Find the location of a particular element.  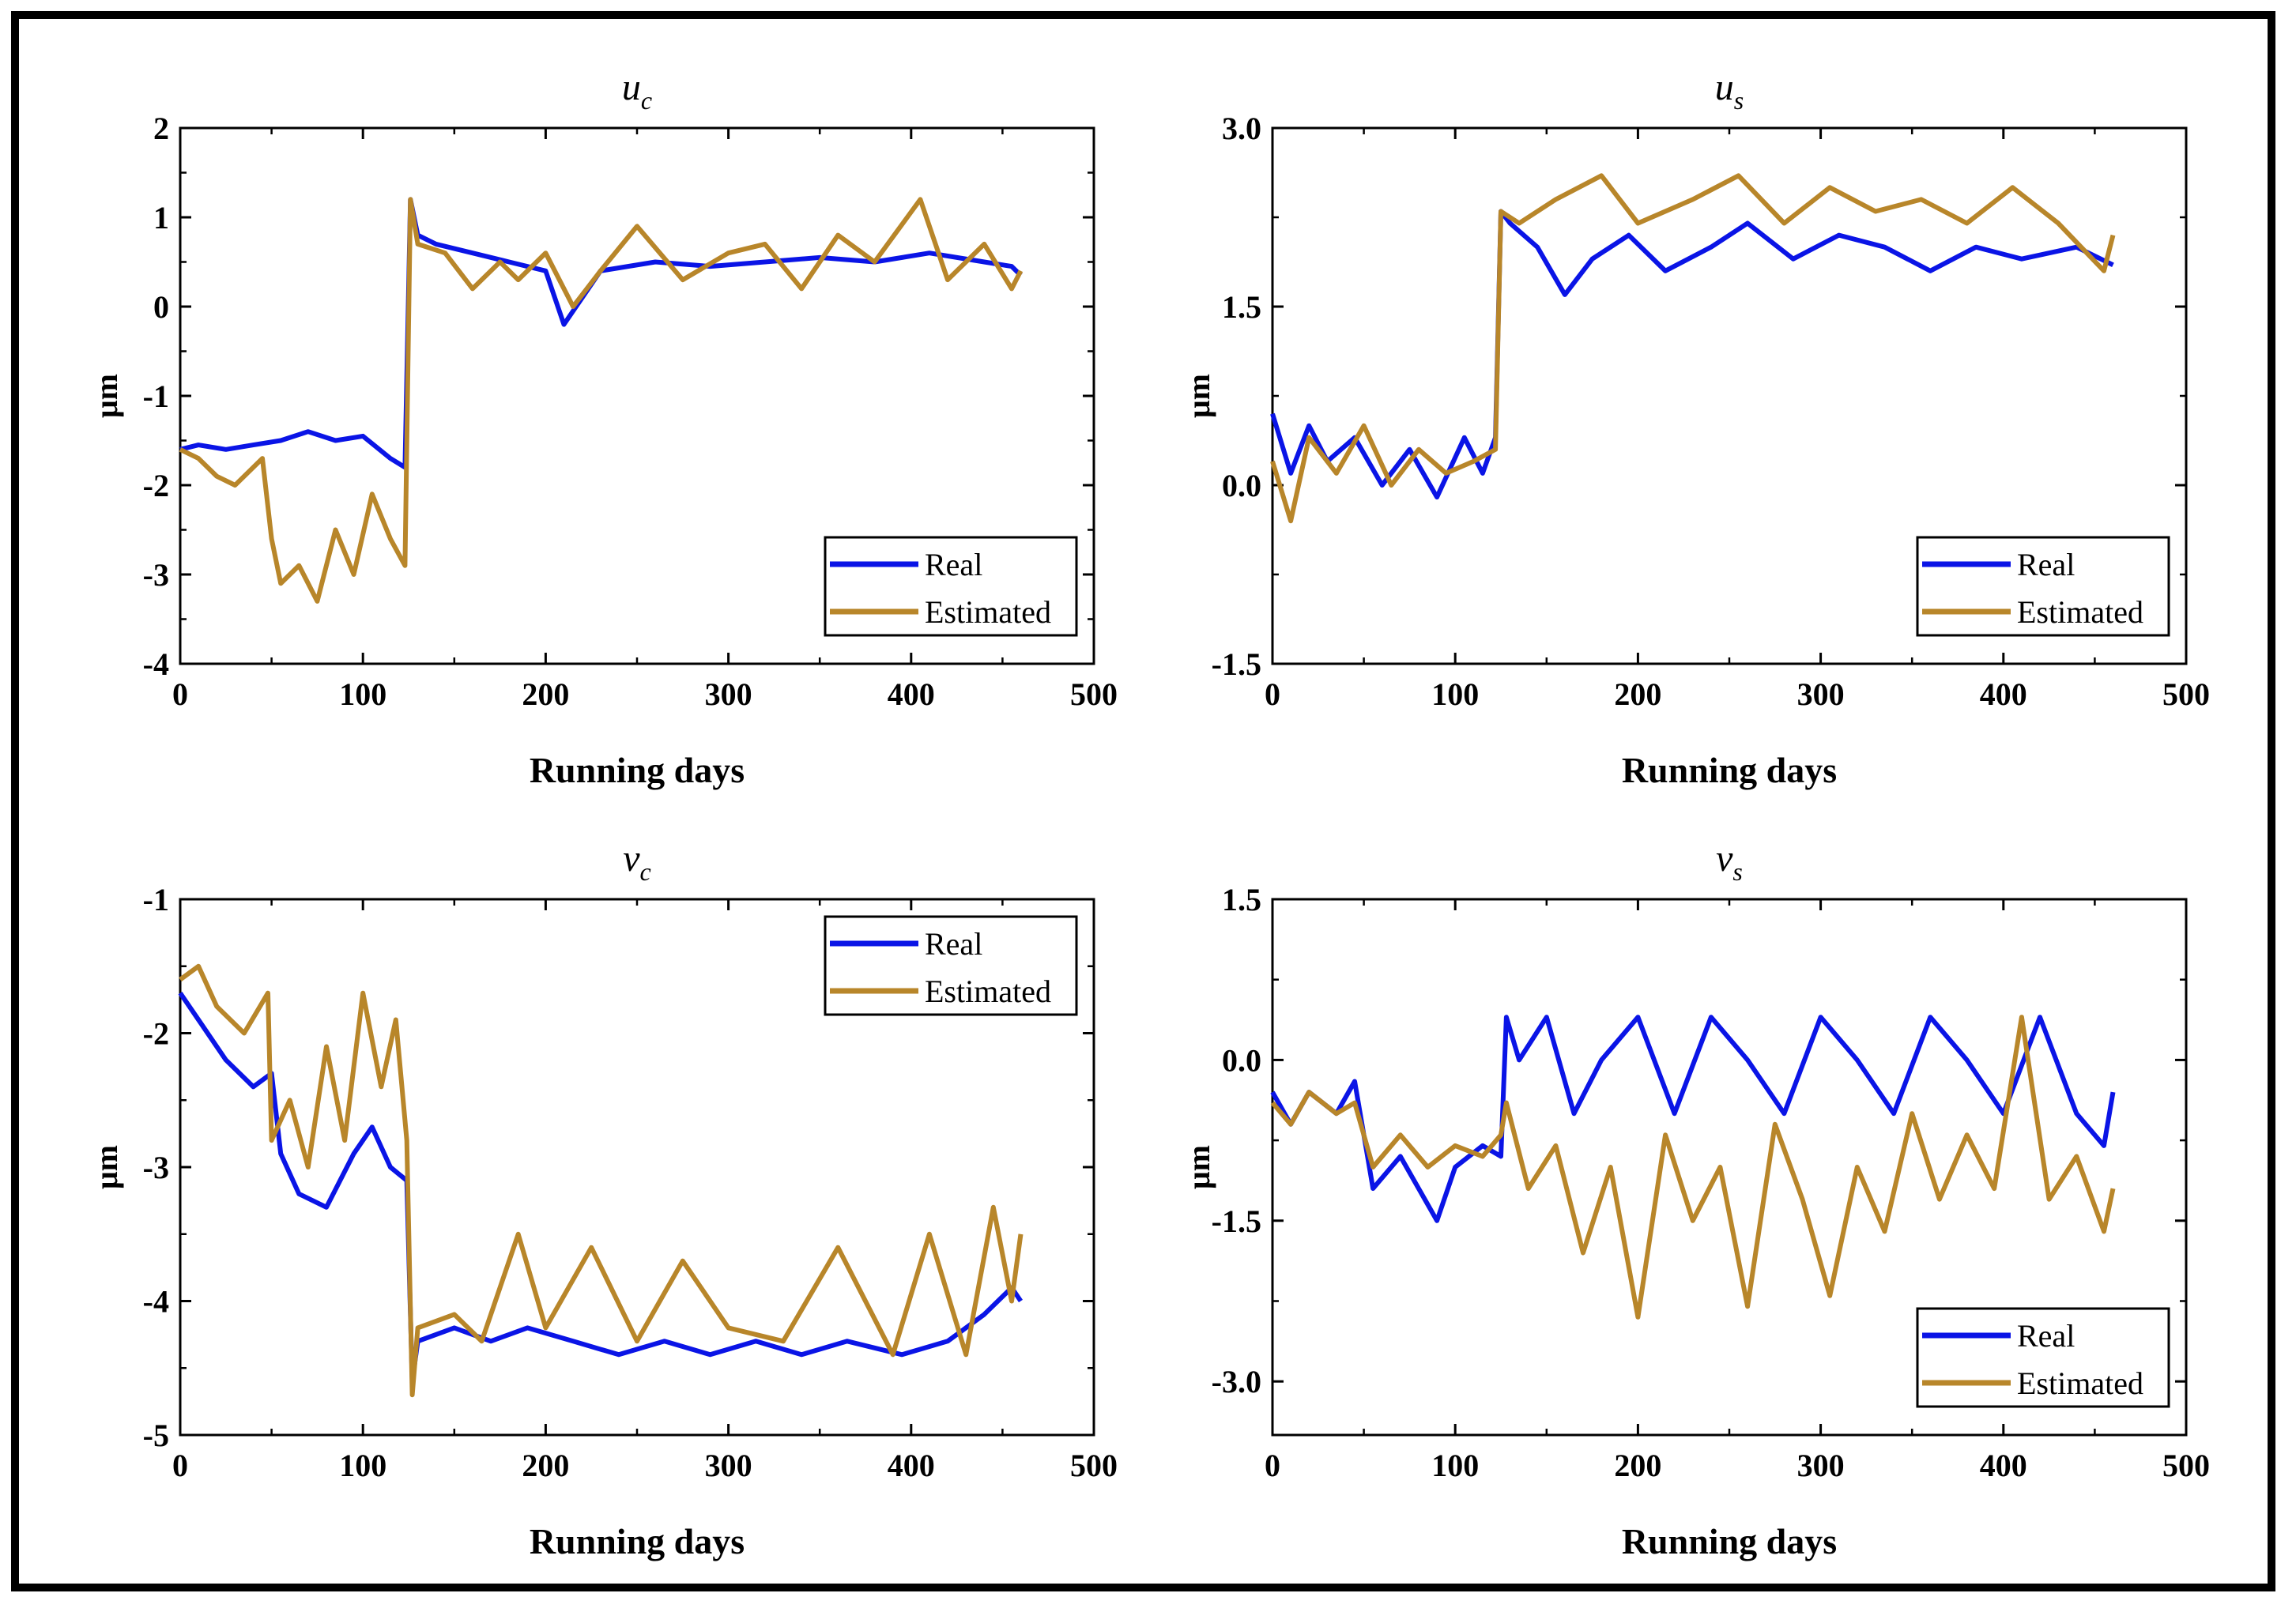

y-tick-label: -3.0 is located at coordinates (1236, 1381).